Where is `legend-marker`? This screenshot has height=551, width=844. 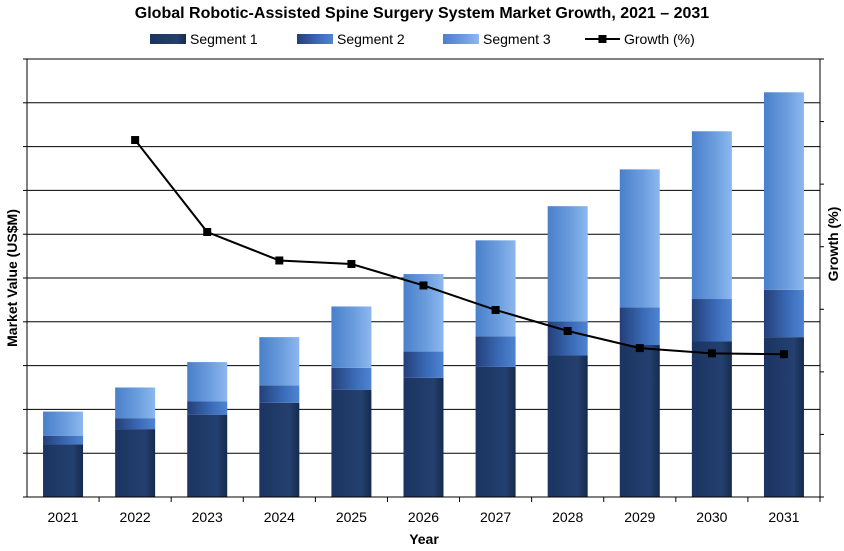 legend-marker is located at coordinates (602, 39).